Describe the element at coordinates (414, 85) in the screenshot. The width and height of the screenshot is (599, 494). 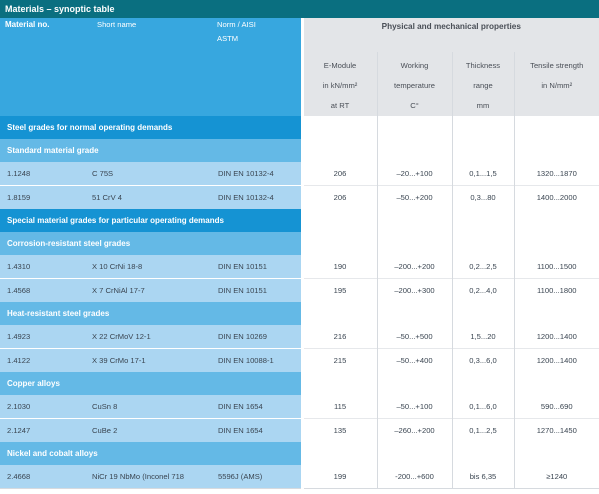
I see `col-header-working-line2: temperature` at that location.